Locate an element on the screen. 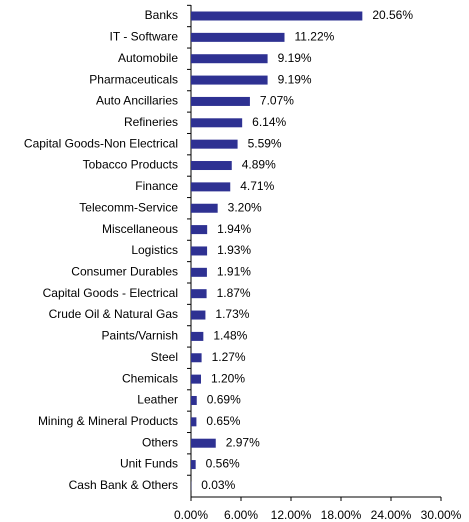 The height and width of the screenshot is (522, 469). y-tick-label: Pharmaceuticals is located at coordinates (133, 79).